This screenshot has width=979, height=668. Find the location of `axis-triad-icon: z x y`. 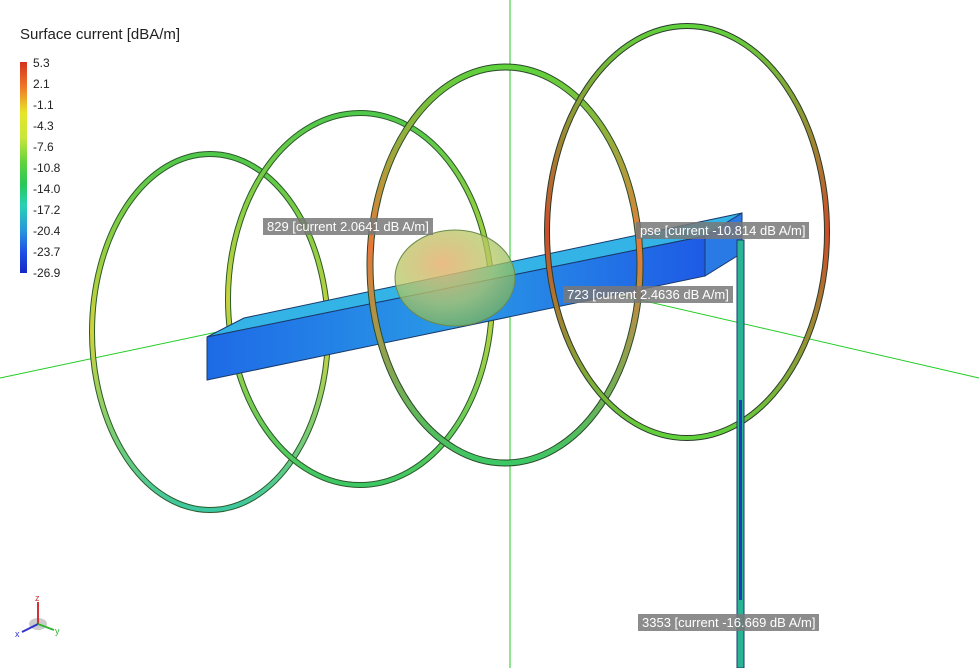

axis-triad-icon: z x y is located at coordinates (39, 616).